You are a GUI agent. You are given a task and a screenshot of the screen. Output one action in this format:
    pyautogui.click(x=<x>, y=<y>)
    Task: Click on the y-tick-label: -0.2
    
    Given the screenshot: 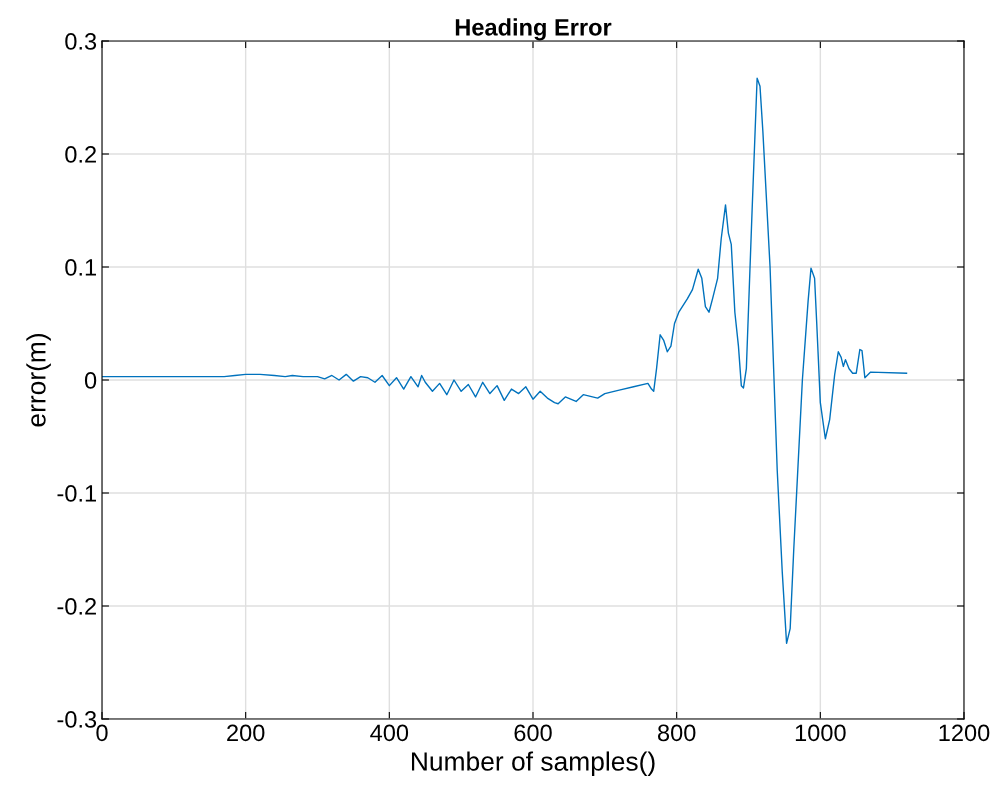 What is the action you would take?
    pyautogui.click(x=76, y=606)
    